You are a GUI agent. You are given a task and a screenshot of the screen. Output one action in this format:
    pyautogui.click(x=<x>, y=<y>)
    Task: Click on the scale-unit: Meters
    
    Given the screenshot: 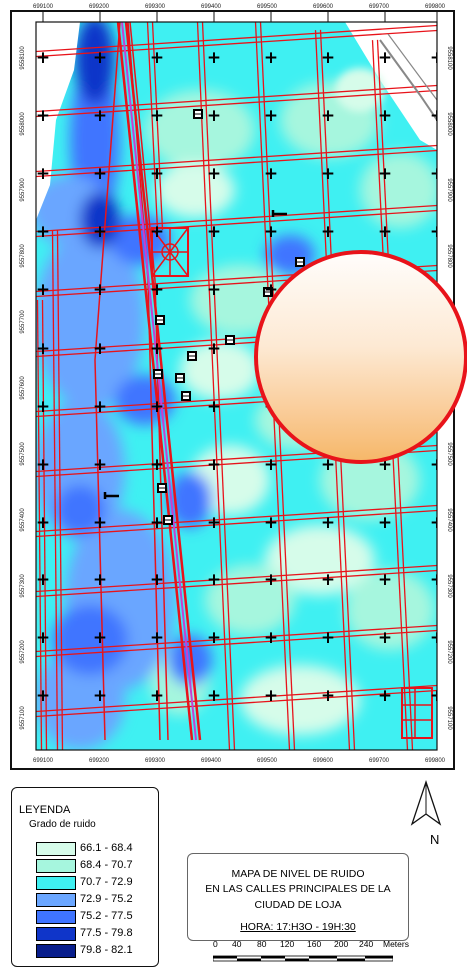 What is the action you would take?
    pyautogui.click(x=396, y=944)
    